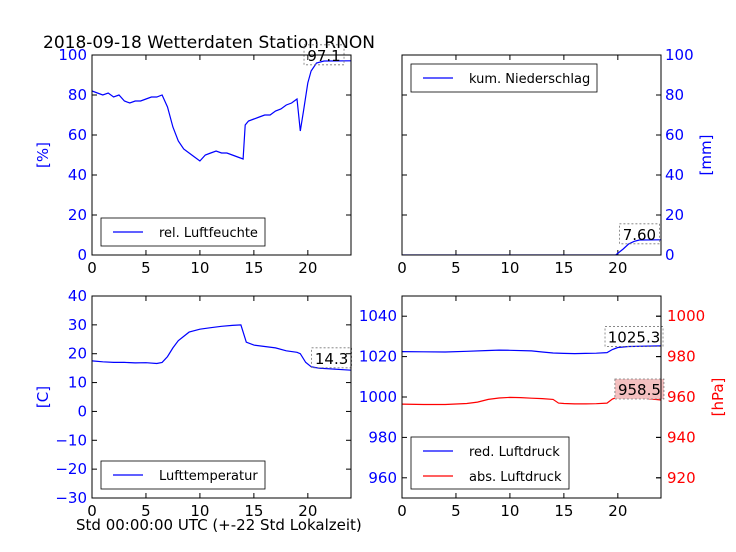 The image size is (736, 552). I want to click on y-tick-label: 1020, so click(378, 357).